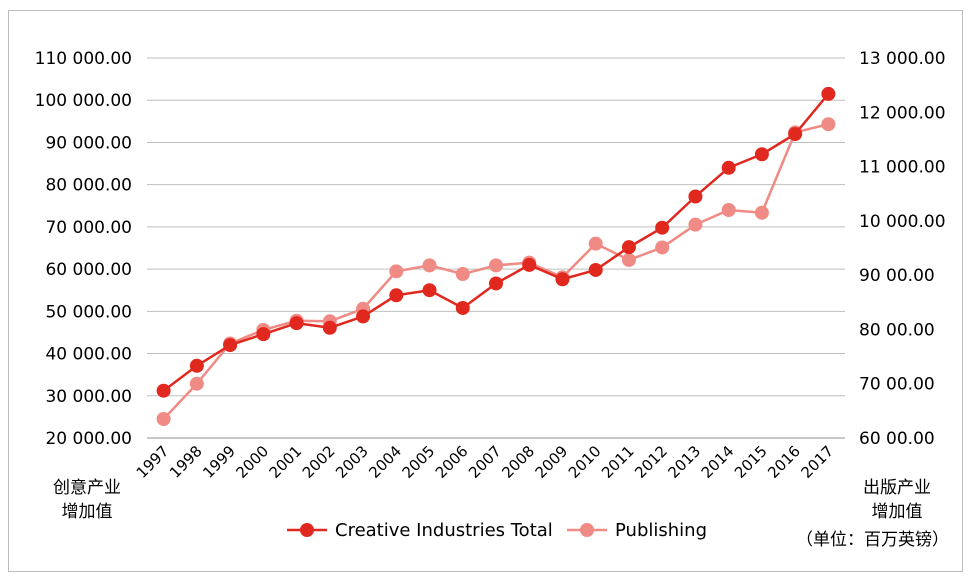 This screenshot has height=584, width=973. Describe the element at coordinates (352, 462) in the screenshot. I see `x-axis-tick-label: 2003` at that location.